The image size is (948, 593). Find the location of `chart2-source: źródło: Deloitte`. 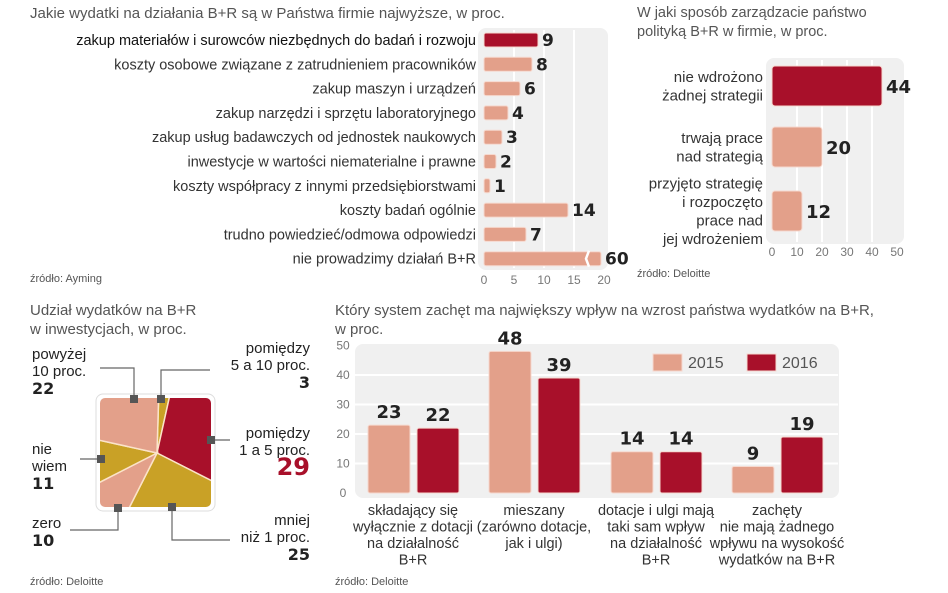

chart2-source: źródło: Deloitte is located at coordinates (674, 274).